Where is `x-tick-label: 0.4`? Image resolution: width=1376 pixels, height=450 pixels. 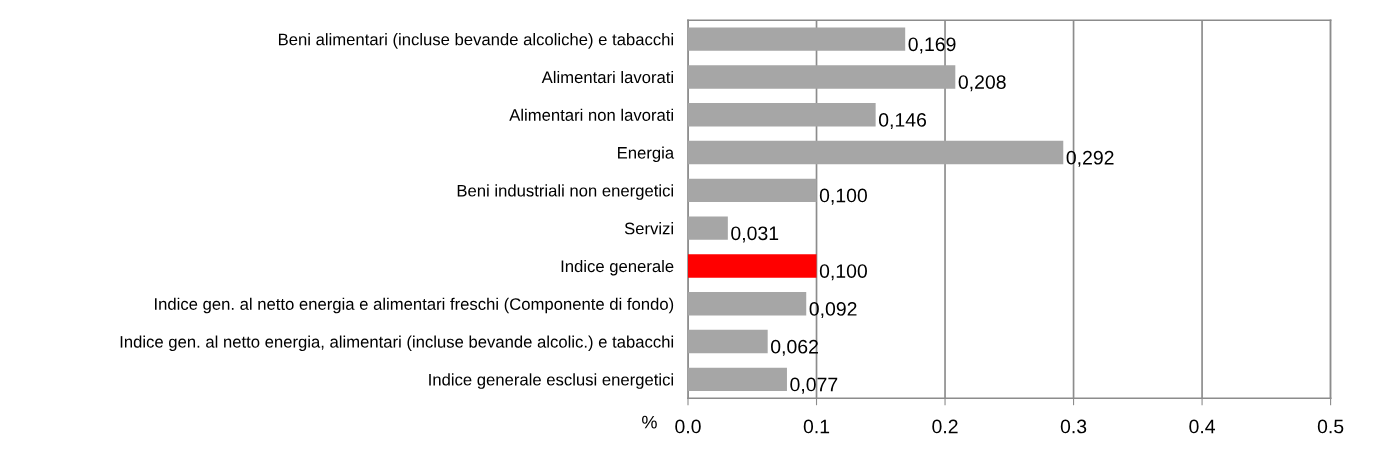
x-tick-label: 0.4 is located at coordinates (1202, 426).